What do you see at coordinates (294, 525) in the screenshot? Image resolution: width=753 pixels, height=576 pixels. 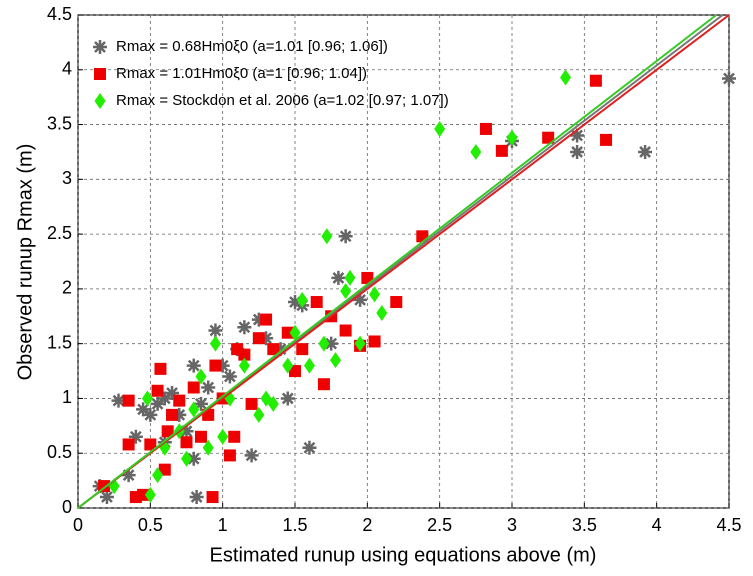 I see `x-tick-label: 1.5` at bounding box center [294, 525].